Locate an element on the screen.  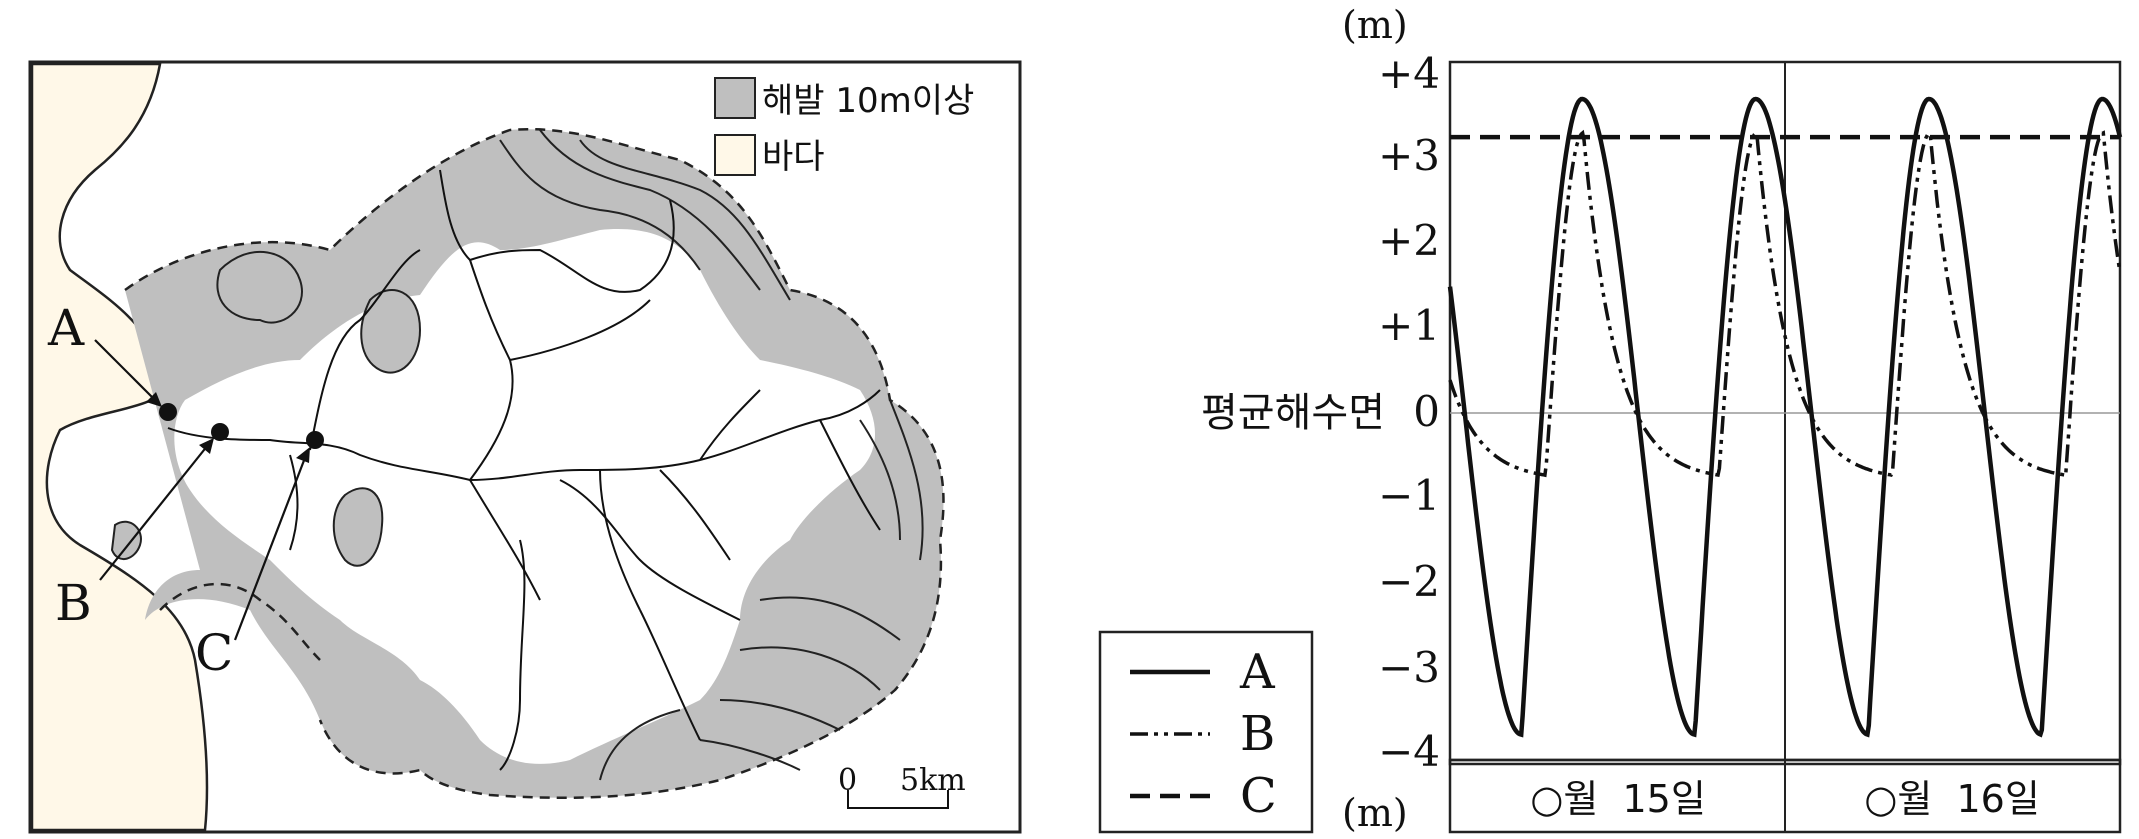
y-tick-label: +1 is located at coordinates (1409, 325).